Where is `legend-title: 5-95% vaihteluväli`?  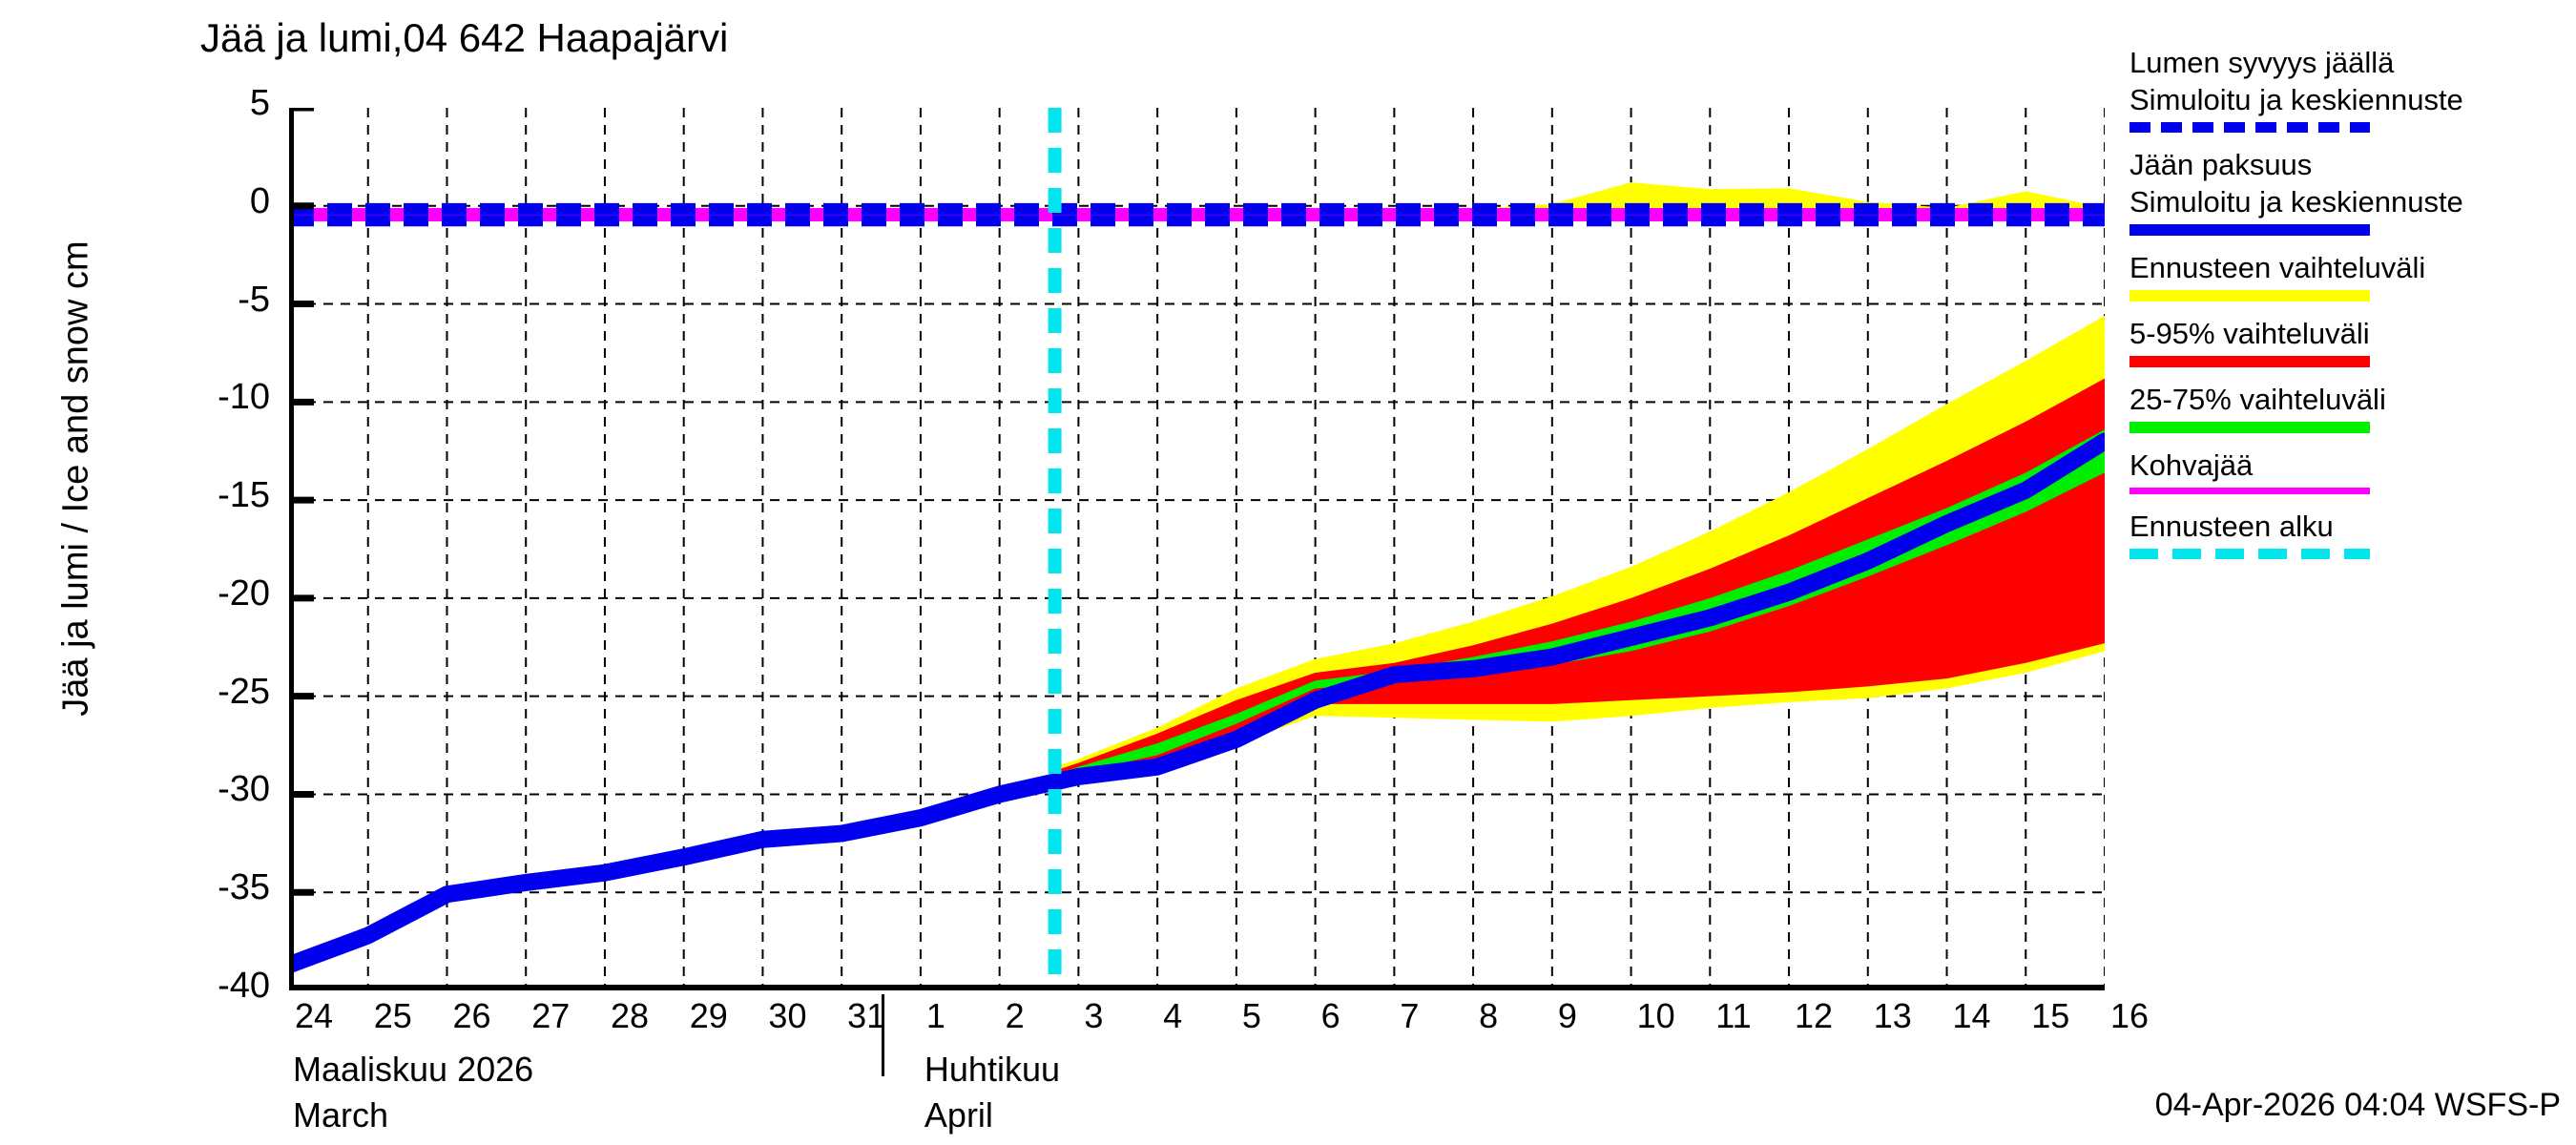 legend-title: 5-95% vaihteluväli is located at coordinates (2249, 334).